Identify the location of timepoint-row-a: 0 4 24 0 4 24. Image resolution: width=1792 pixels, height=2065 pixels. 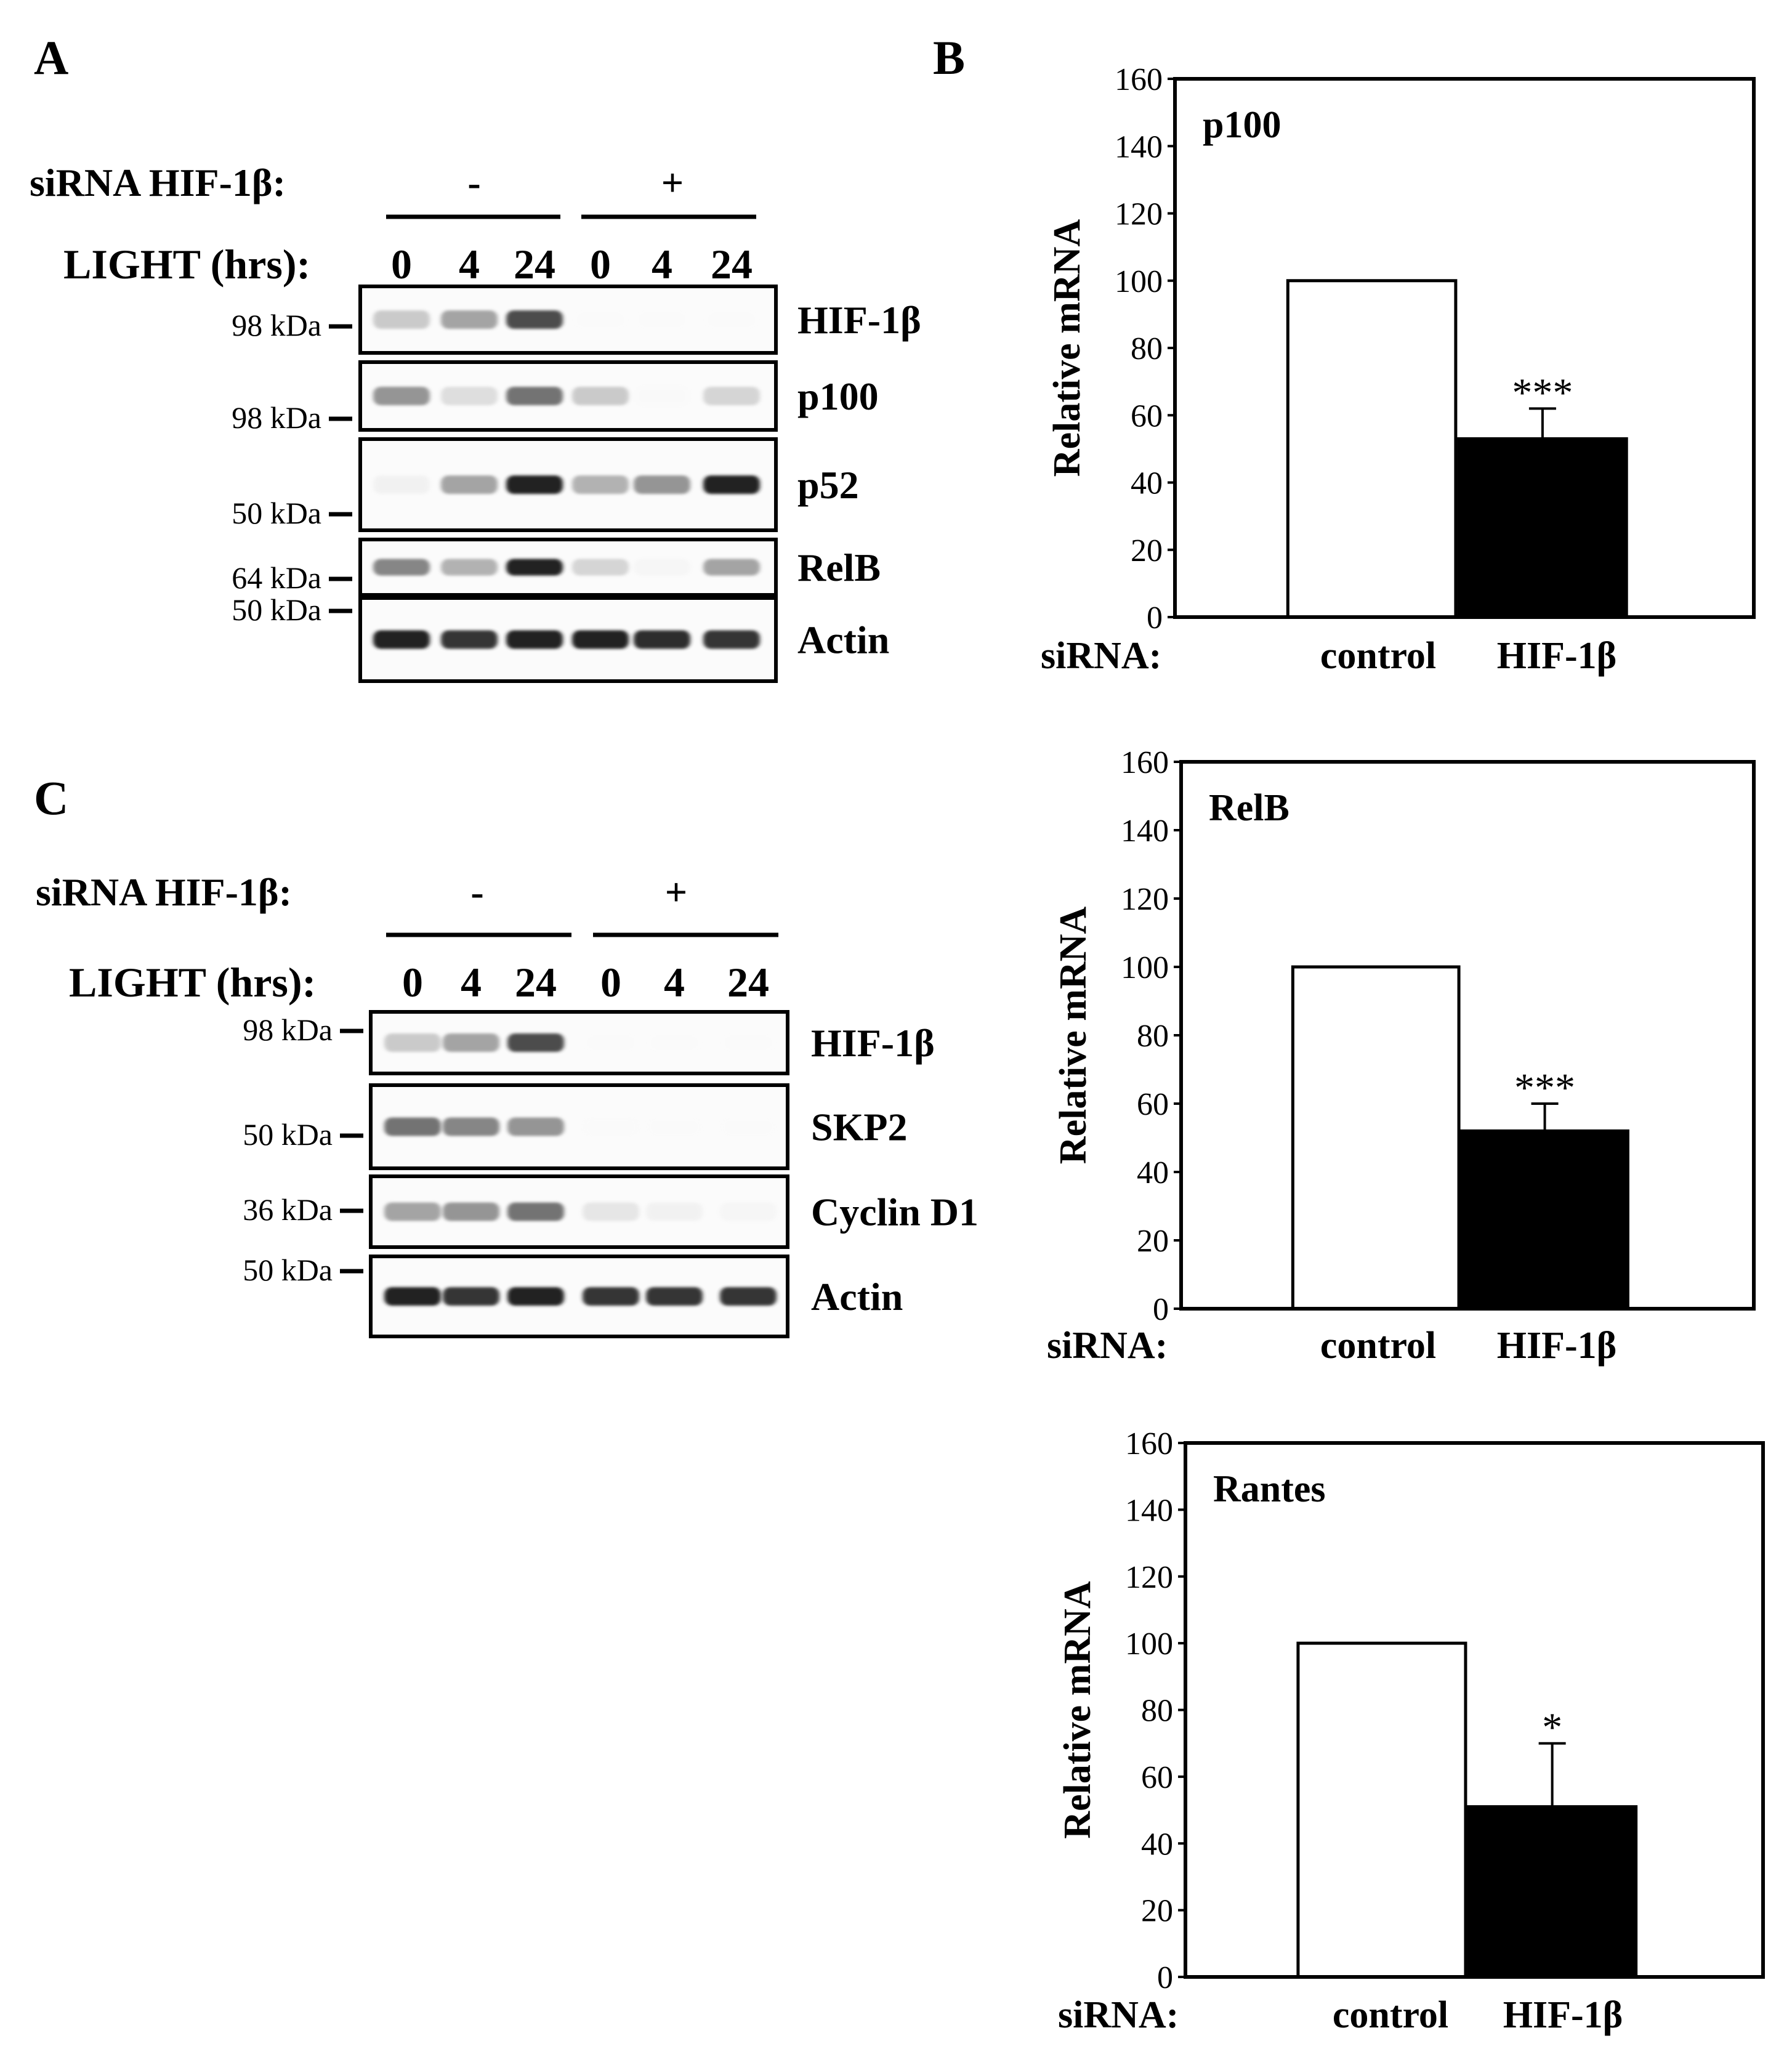
(572, 264).